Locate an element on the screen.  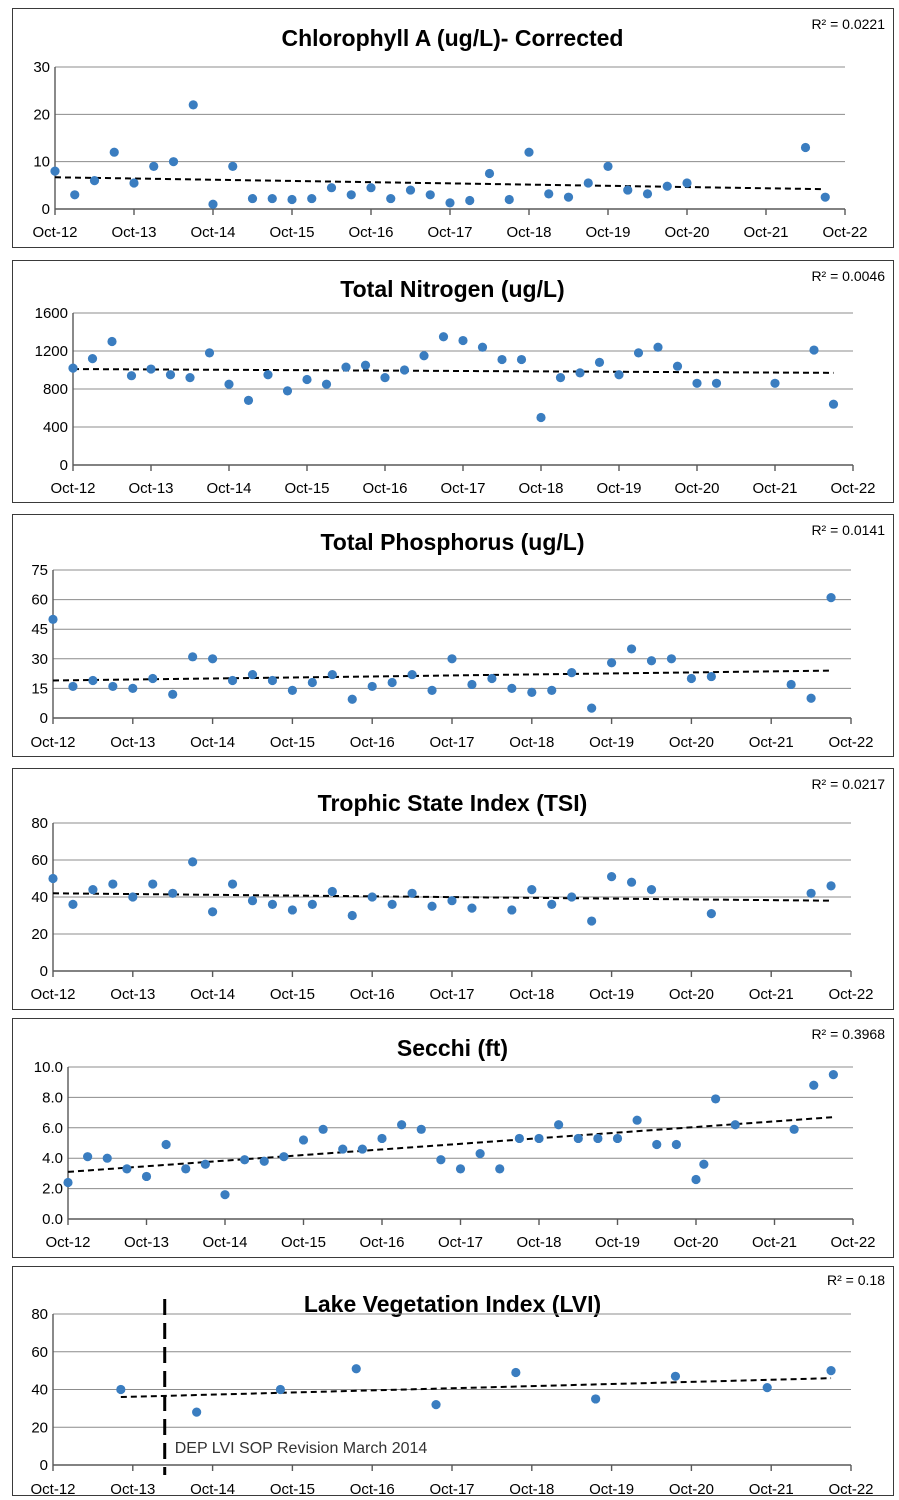
x-tick-label: Oct-18 is located at coordinates (540, 488).